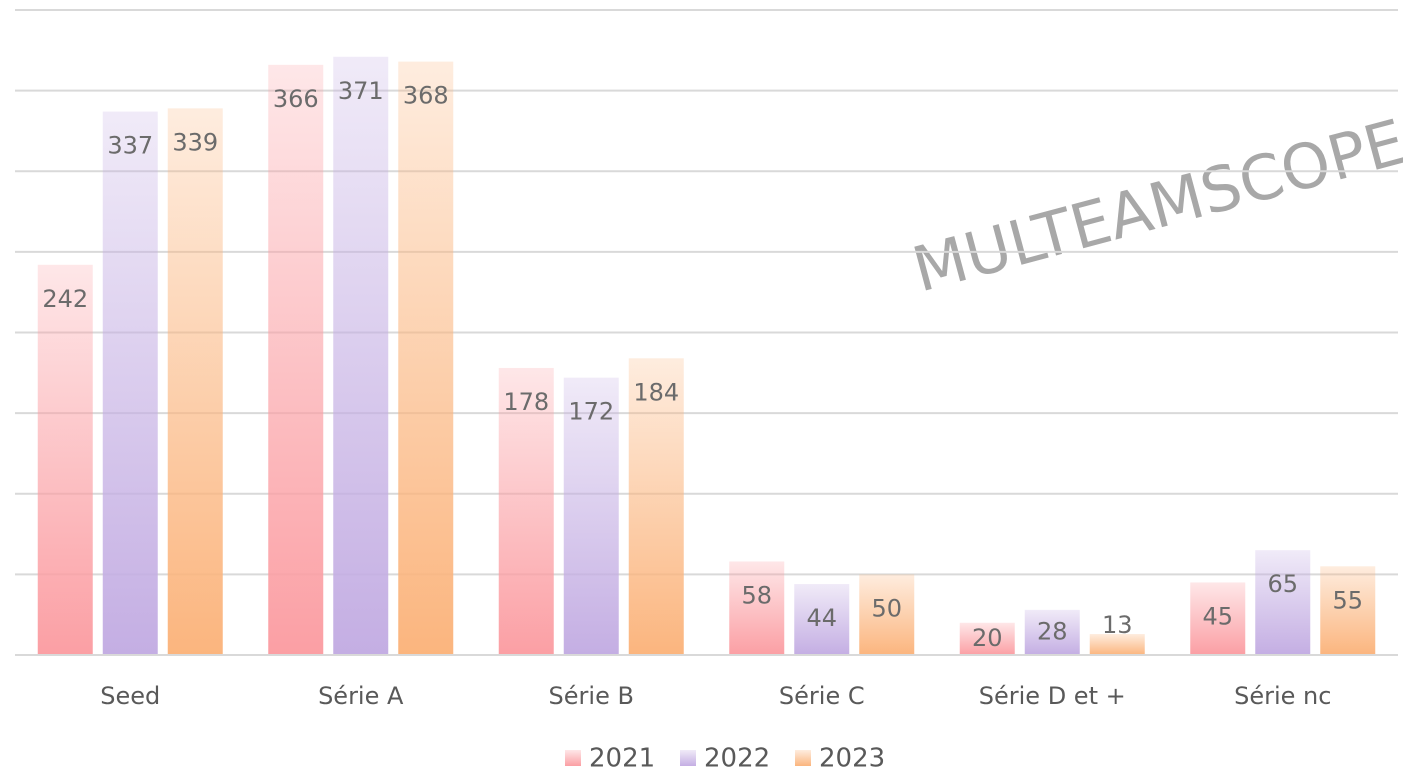 Image resolution: width=1403 pixels, height=771 pixels. I want to click on legend-label: 2021, so click(622, 757).